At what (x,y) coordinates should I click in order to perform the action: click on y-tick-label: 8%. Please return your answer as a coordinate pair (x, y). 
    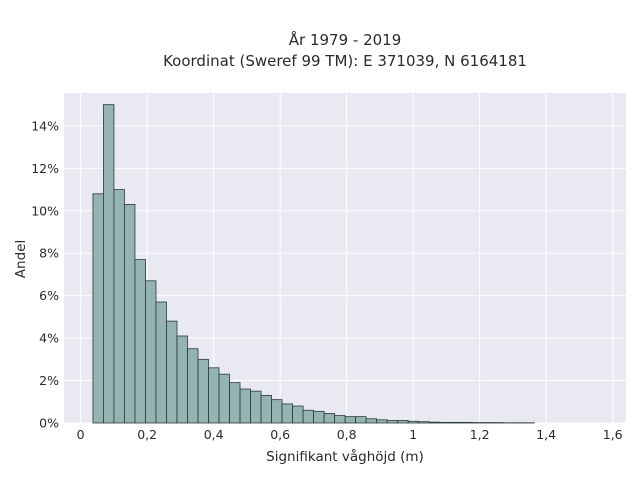
    Looking at the image, I should click on (49, 253).